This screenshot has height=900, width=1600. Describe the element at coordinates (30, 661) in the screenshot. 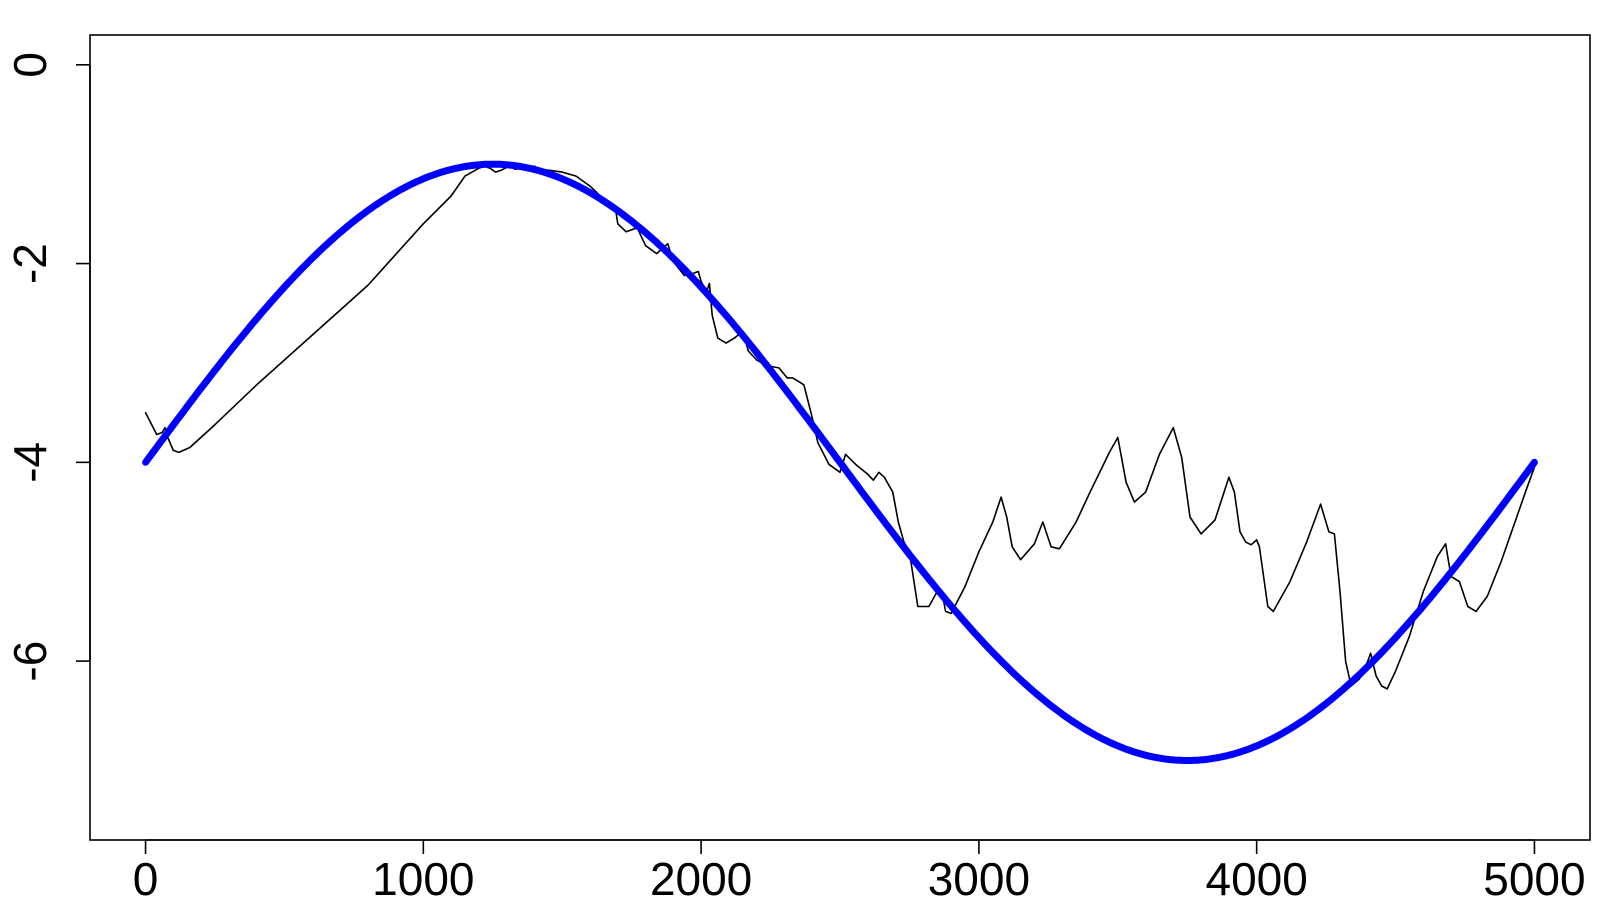

I see `y-tick-label: -6` at that location.